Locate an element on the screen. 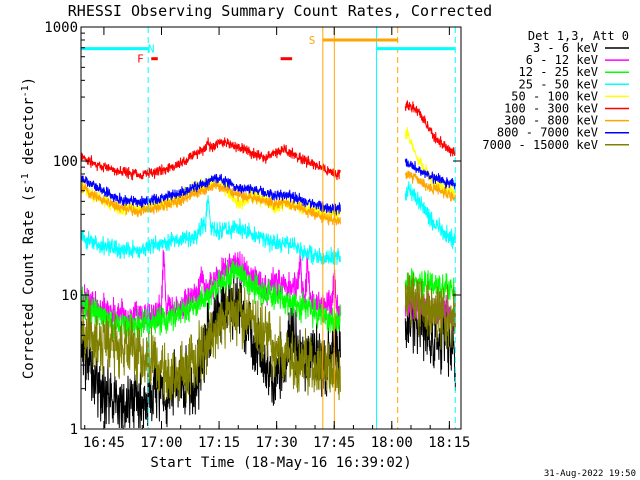 Image resolution: width=640 pixels, height=480 pixels. legend-label-2: 12 - 25 keV is located at coordinates (558, 72).